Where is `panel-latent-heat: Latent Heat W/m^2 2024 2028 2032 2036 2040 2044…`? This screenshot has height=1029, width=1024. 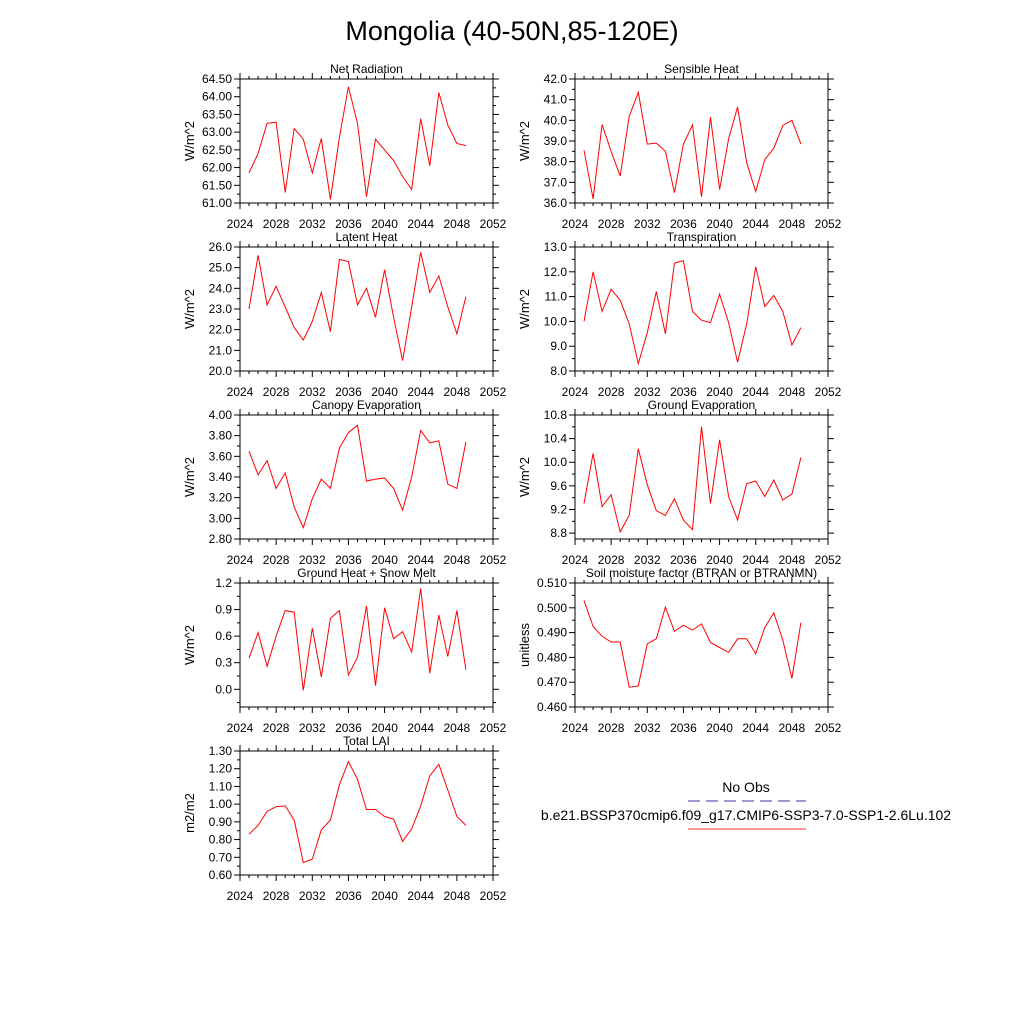 panel-latent-heat: Latent Heat W/m^2 2024 2028 2032 2036 2040 2044… is located at coordinates (344, 314).